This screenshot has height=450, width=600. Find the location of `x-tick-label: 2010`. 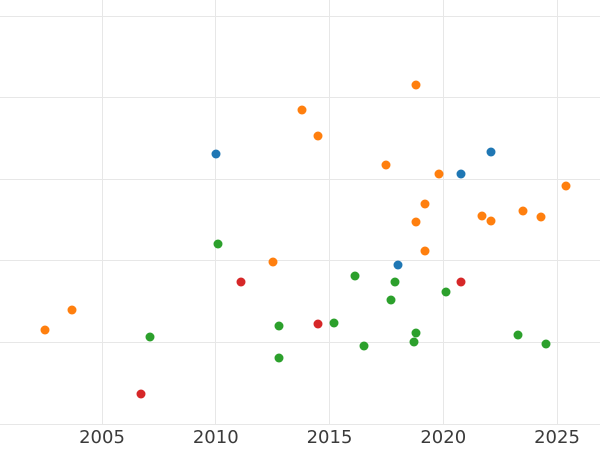

x-tick-label: 2010 is located at coordinates (215, 437).